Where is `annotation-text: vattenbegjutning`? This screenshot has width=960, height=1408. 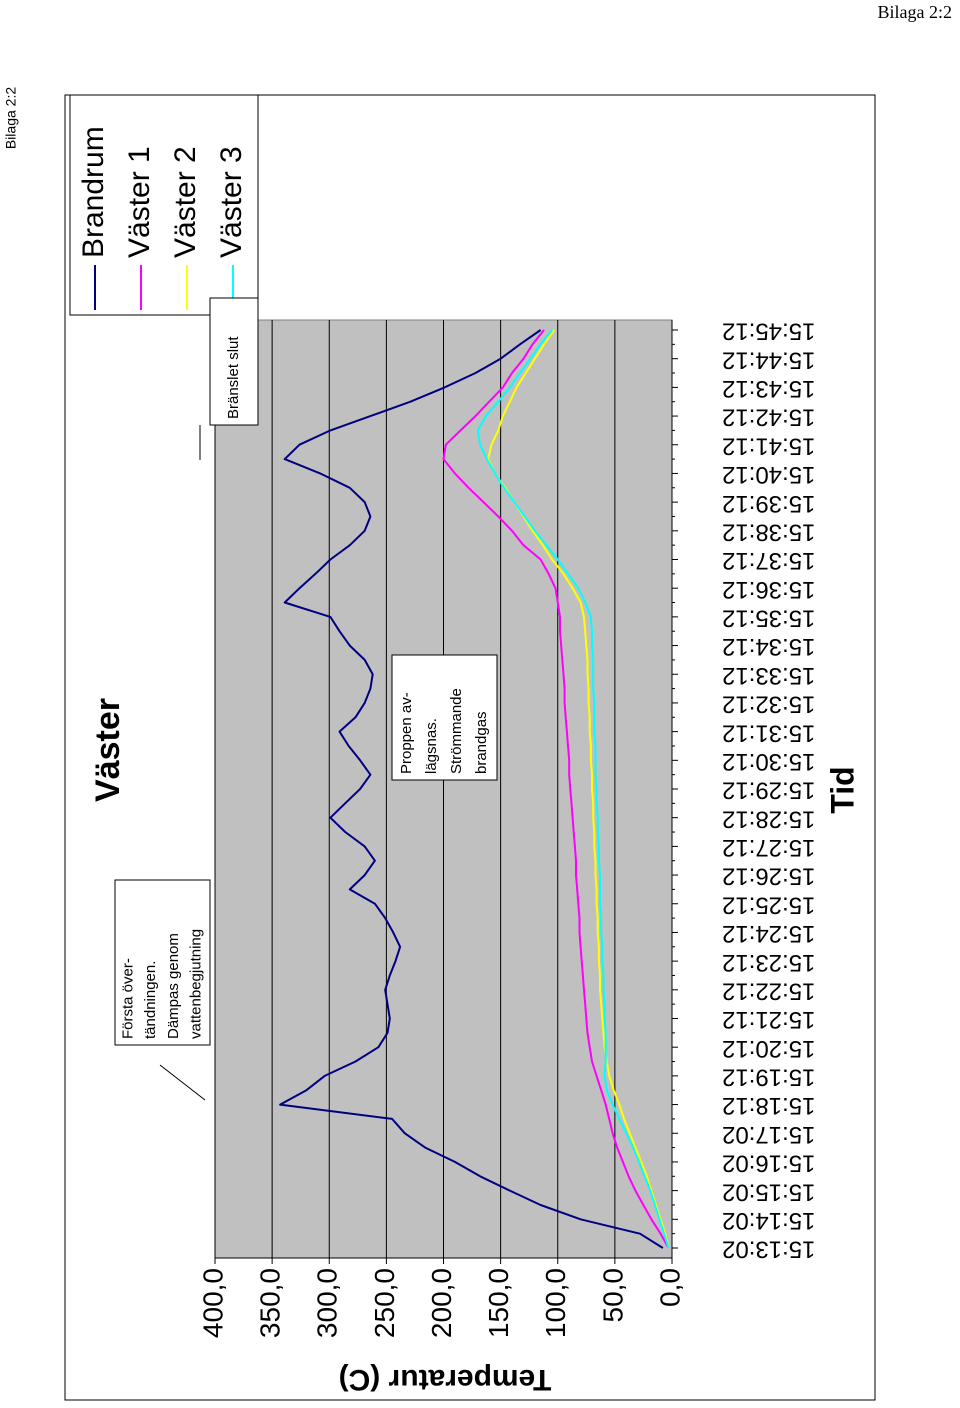
annotation-text: vattenbegjutning is located at coordinates (195, 984).